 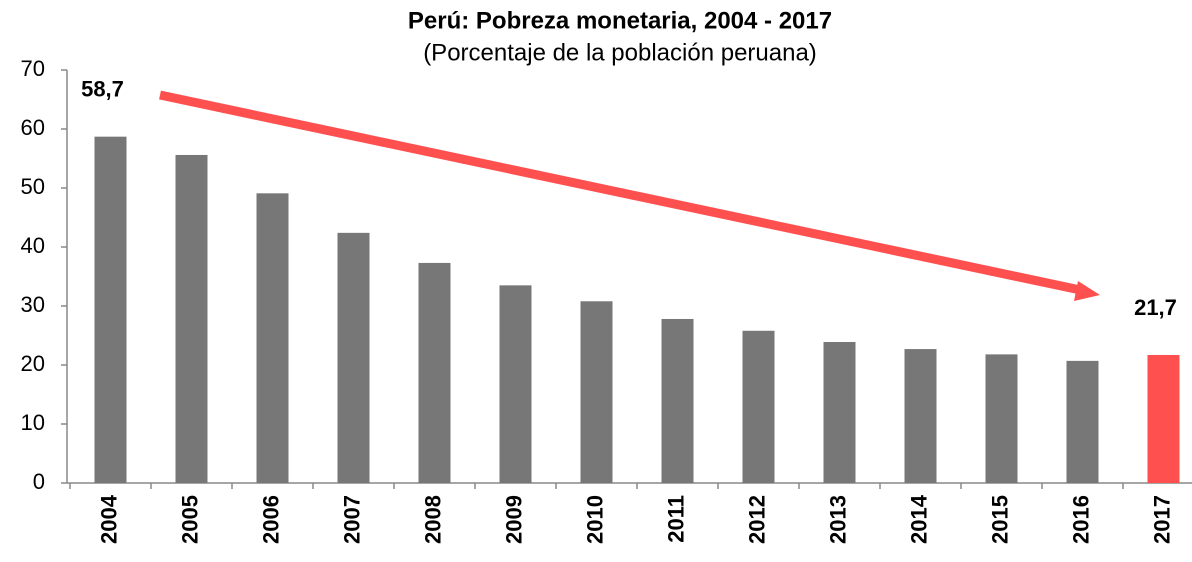 What do you see at coordinates (108, 519) in the screenshot?
I see `x-tick-label: 2004` at bounding box center [108, 519].